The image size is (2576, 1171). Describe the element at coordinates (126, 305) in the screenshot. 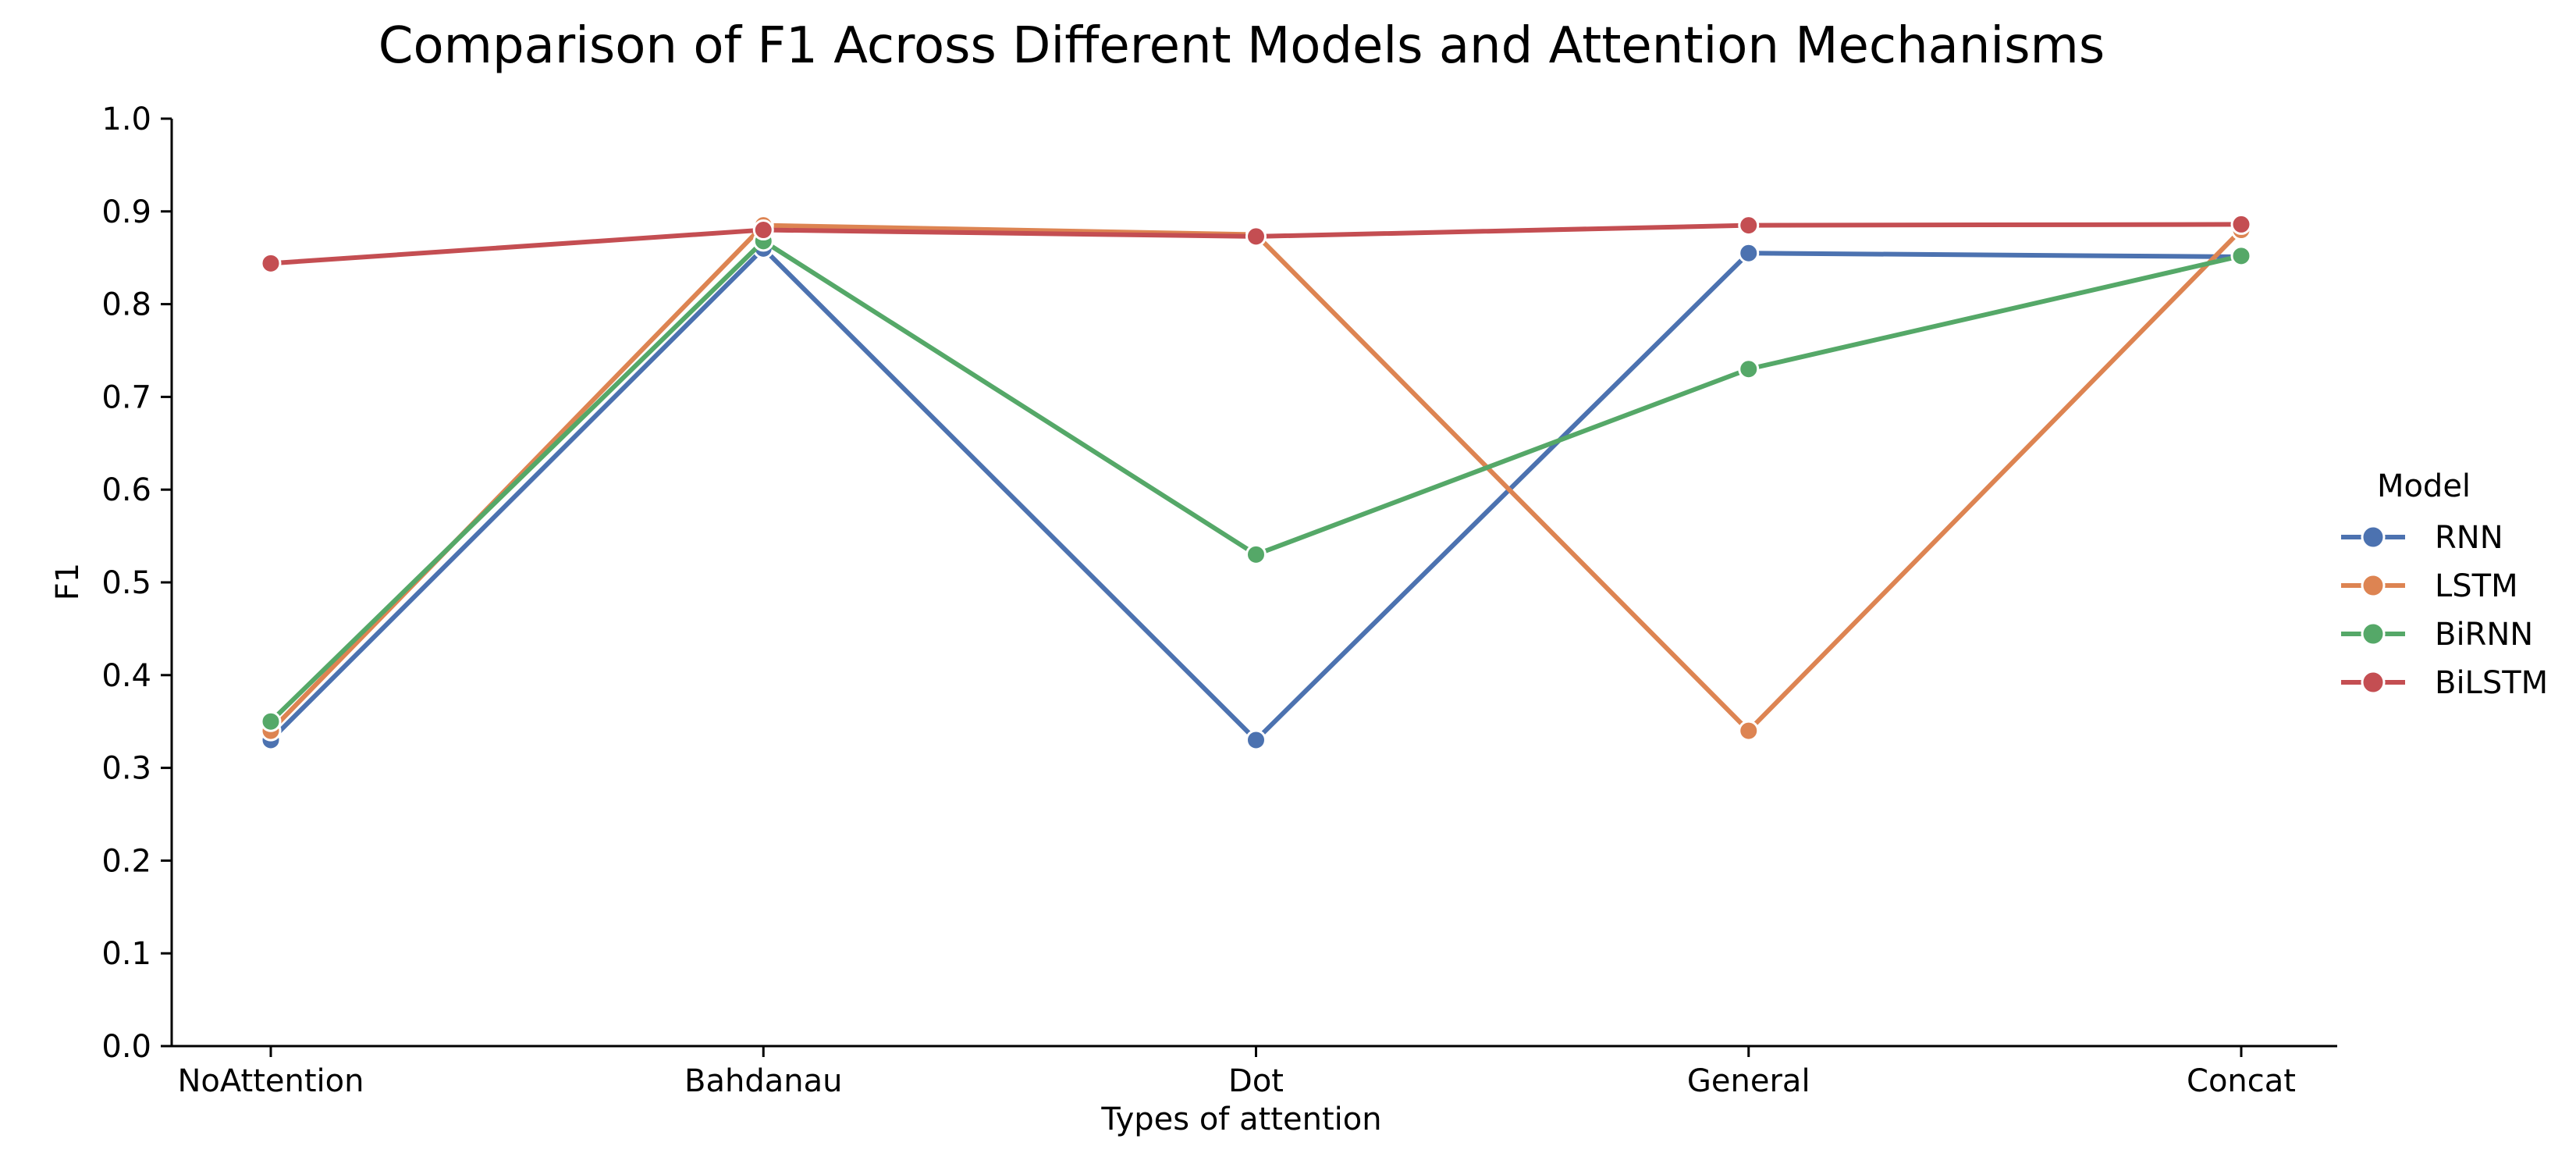

I see `y-tick-label: 0.8` at that location.